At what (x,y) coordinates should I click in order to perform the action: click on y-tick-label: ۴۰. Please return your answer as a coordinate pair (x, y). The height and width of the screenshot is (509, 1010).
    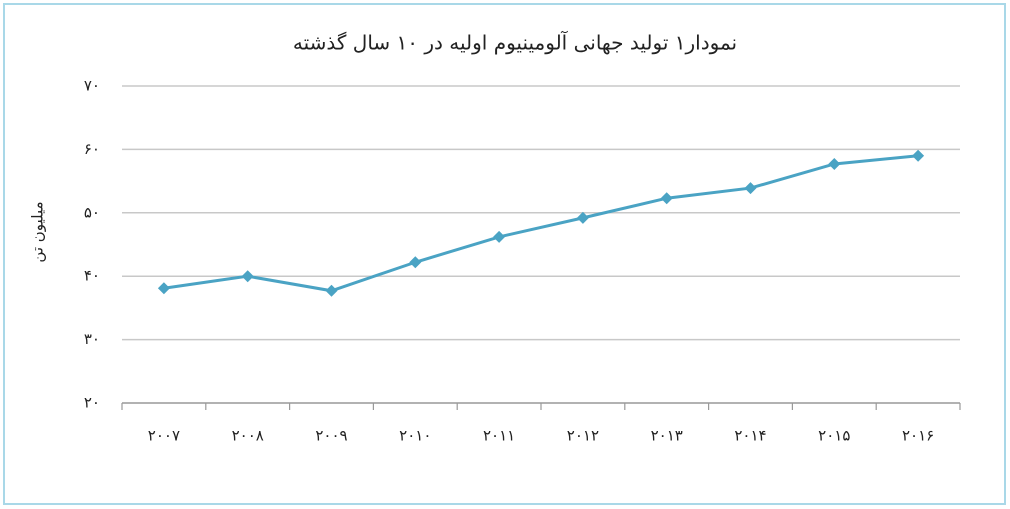
    Looking at the image, I should click on (92, 276).